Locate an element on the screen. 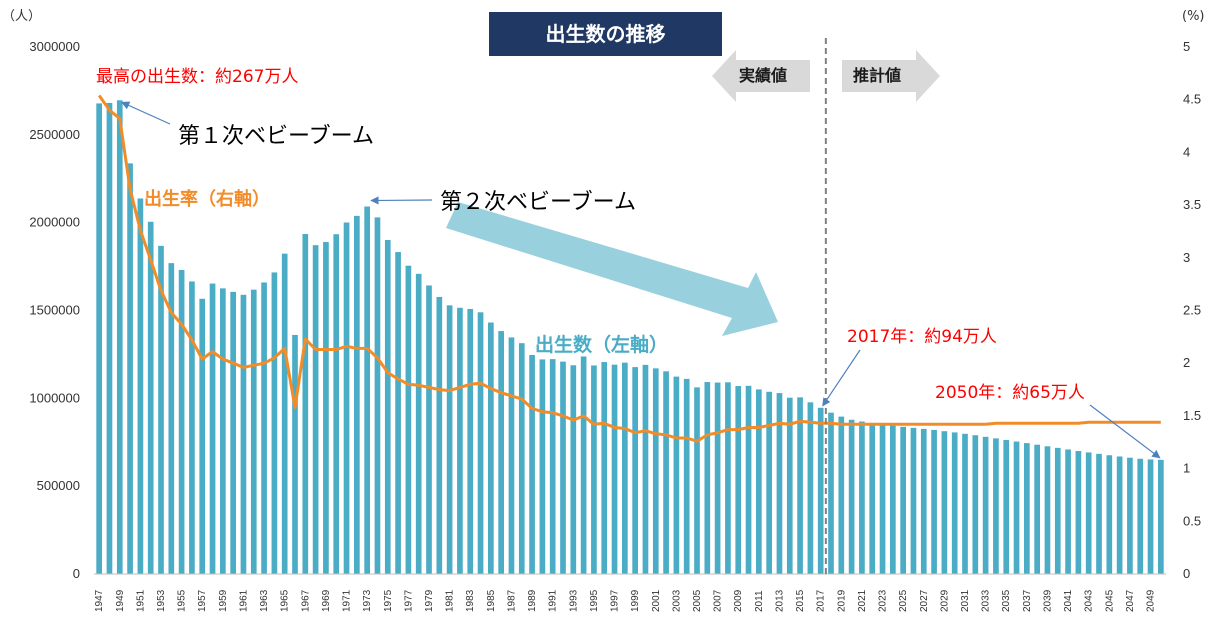 This screenshot has width=1216, height=623. bar-1960 is located at coordinates (233, 432).